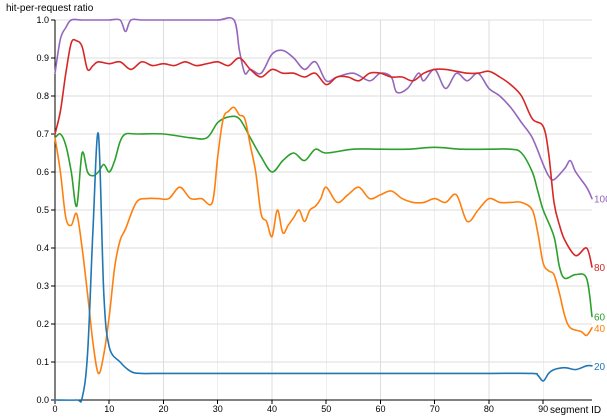 Image resolution: width=607 pixels, height=417 pixels. What do you see at coordinates (109, 409) in the screenshot?
I see `x-tick-label: 10` at bounding box center [109, 409].